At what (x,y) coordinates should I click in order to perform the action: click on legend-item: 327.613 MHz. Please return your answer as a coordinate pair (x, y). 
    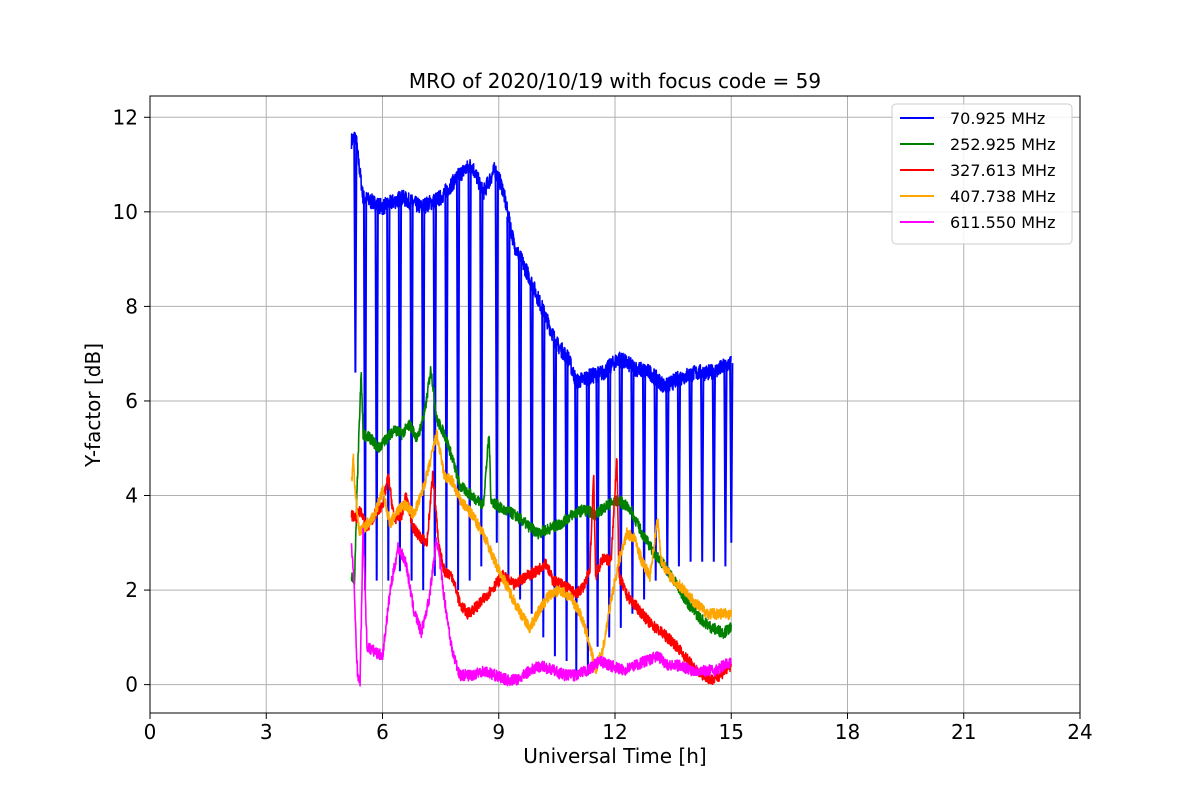
    Looking at the image, I should click on (977, 170).